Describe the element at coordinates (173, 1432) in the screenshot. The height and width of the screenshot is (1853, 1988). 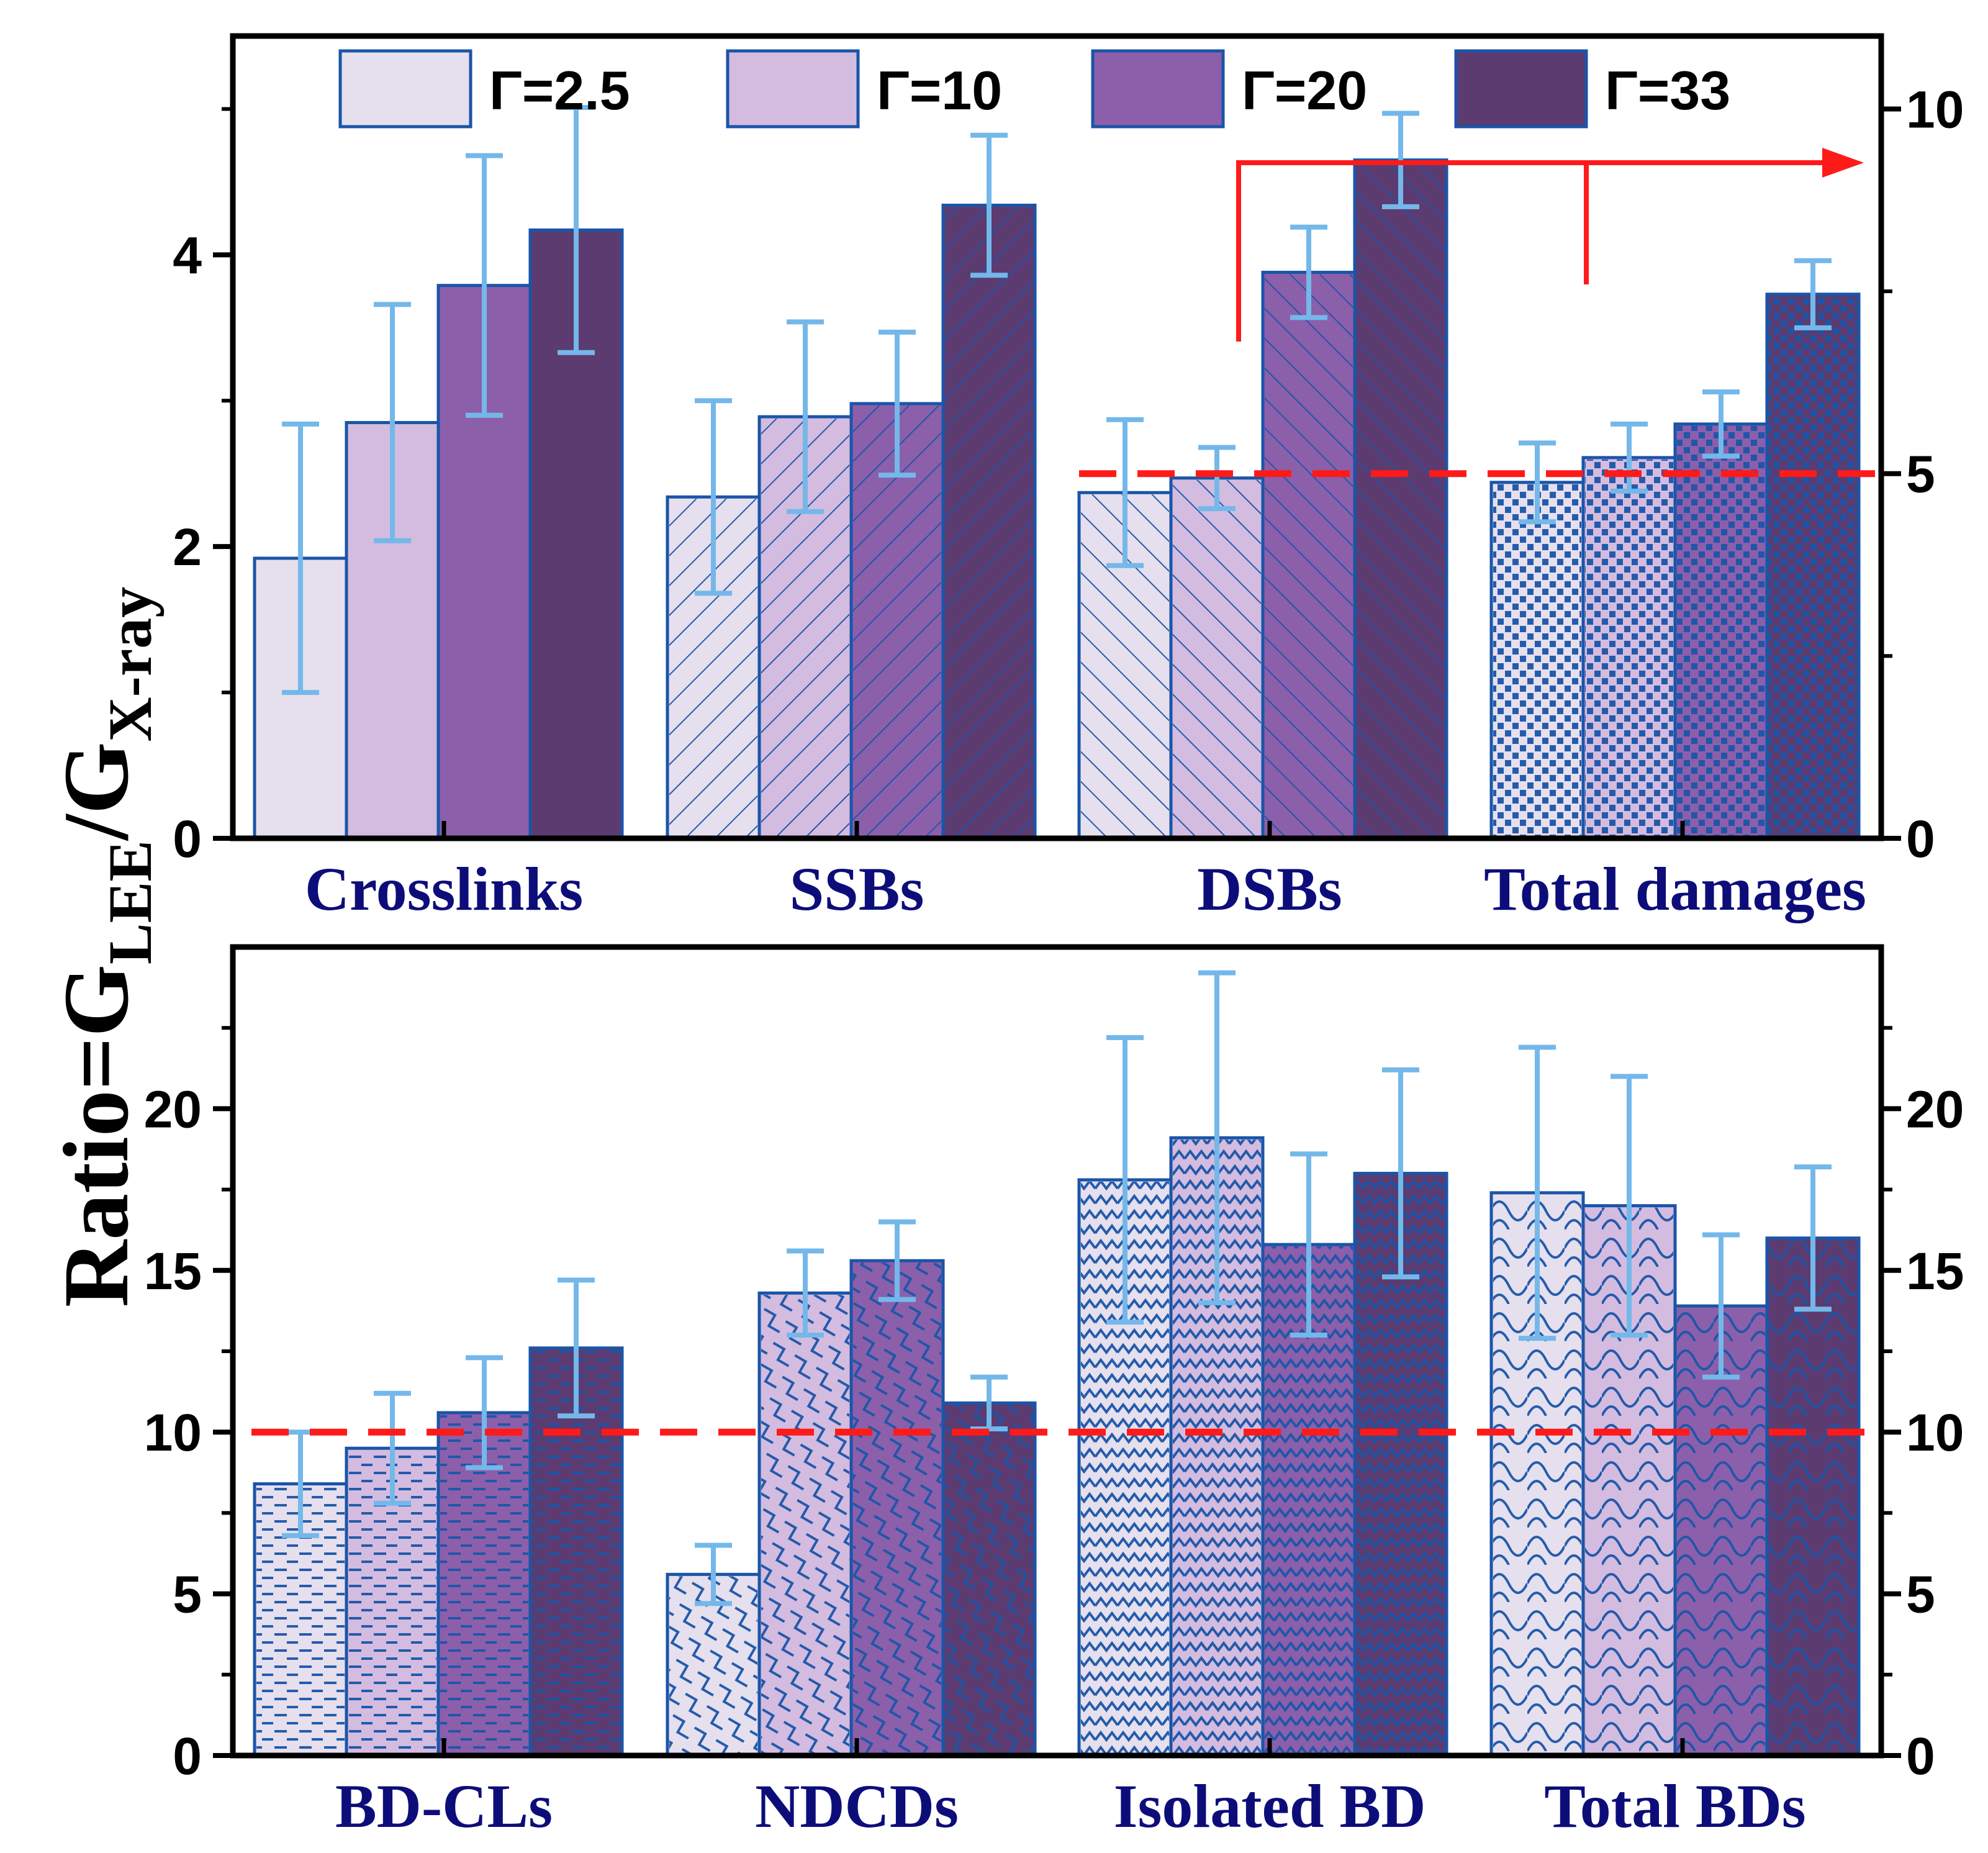
I see `y-tick-label: 10` at that location.